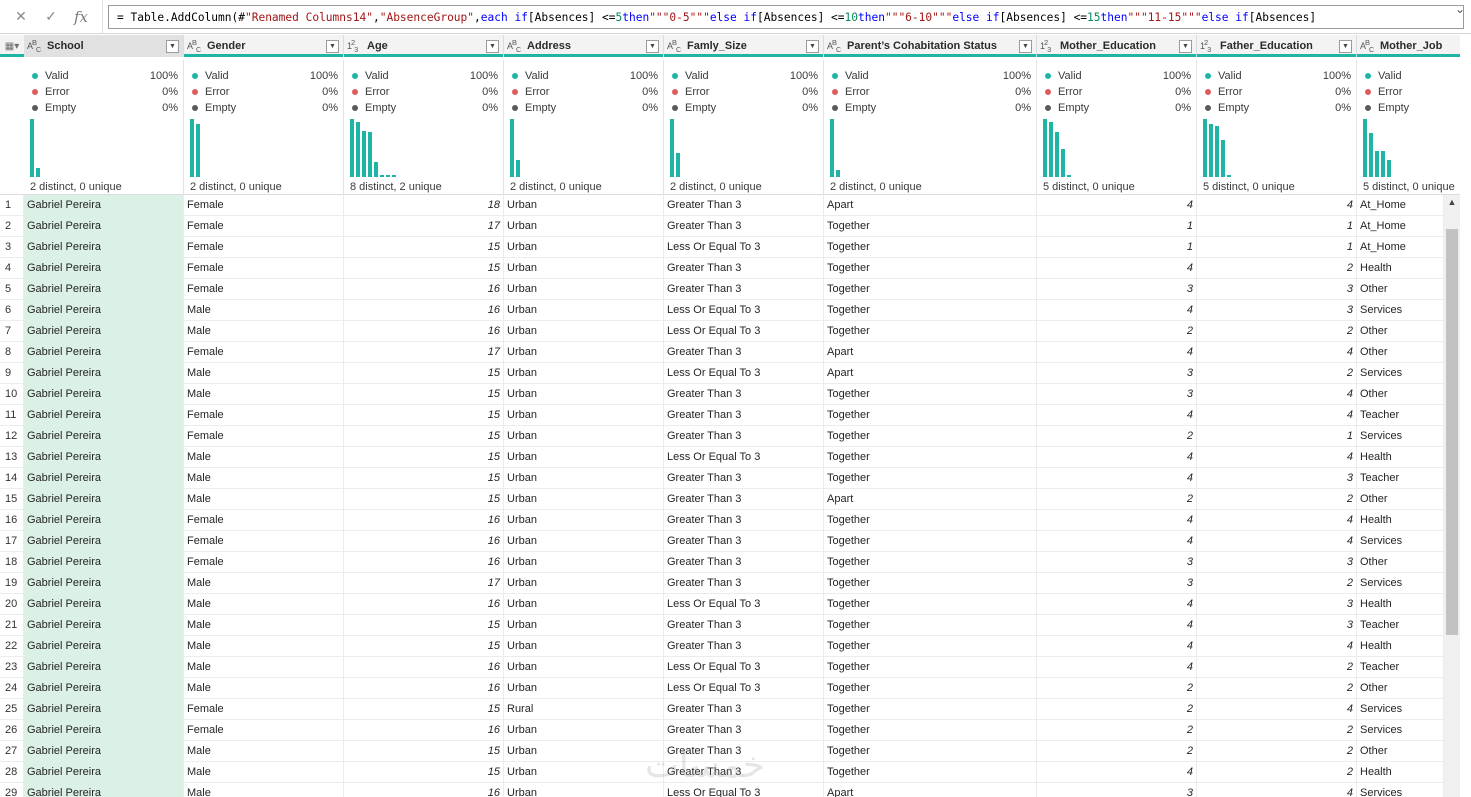 The height and width of the screenshot is (797, 1471). I want to click on filter-dropdown-icon: ▼, so click(1345, 46).